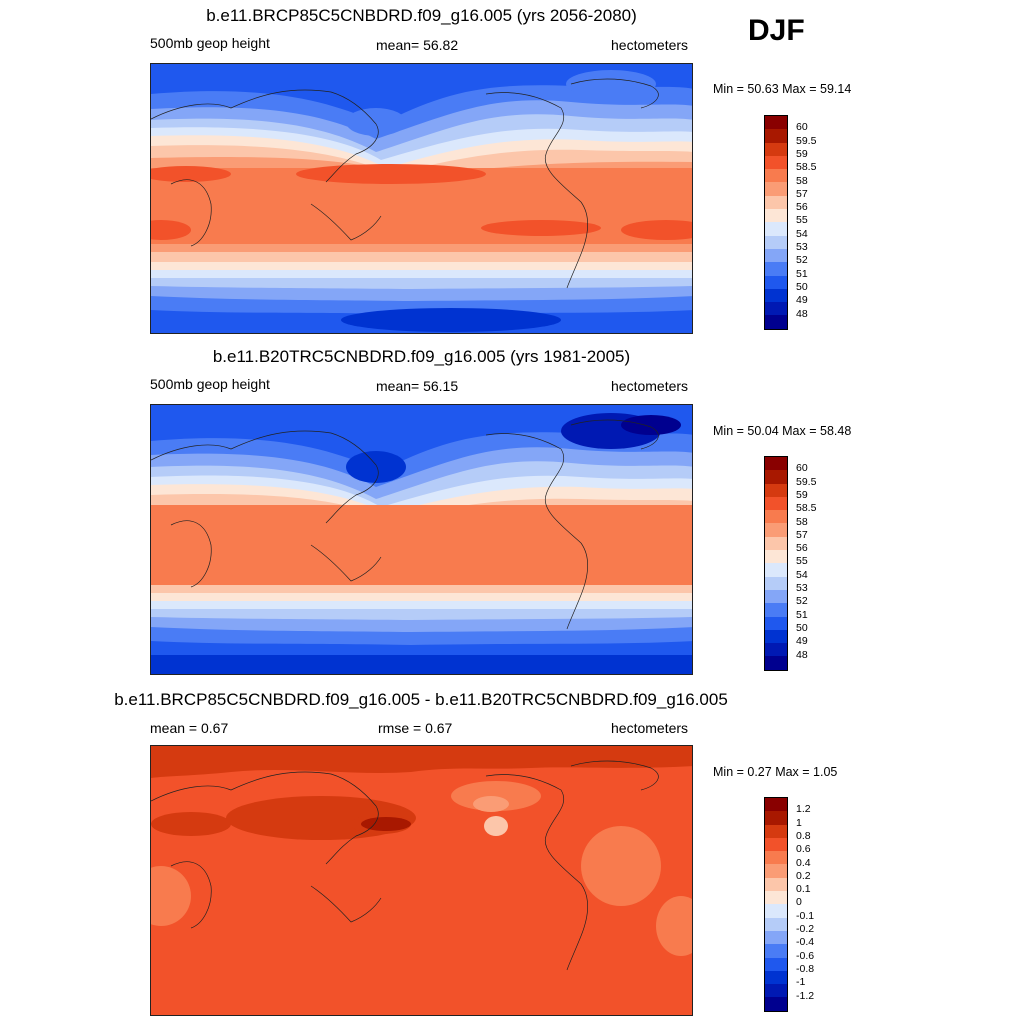  I want to click on panel1-map, so click(421, 198).